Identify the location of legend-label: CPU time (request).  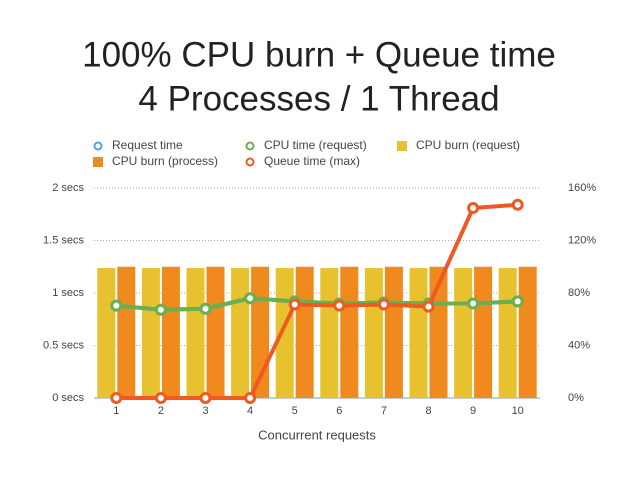
(315, 145).